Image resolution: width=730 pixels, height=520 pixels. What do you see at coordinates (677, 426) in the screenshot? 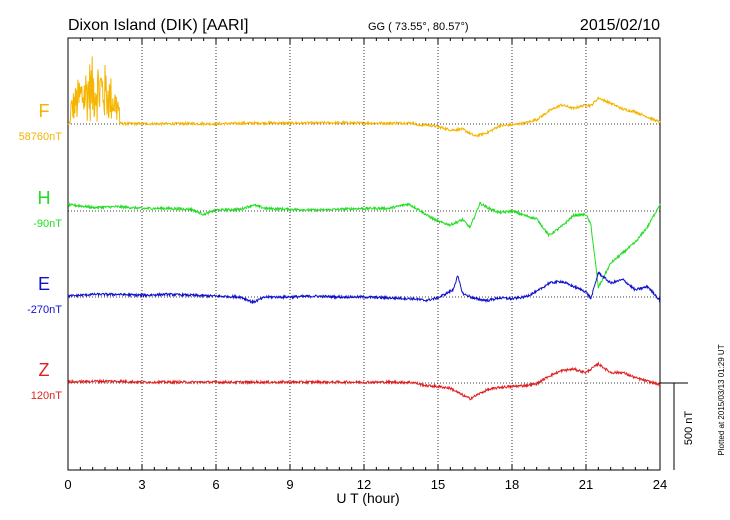
I see `scale-bar: 500 nT` at bounding box center [677, 426].